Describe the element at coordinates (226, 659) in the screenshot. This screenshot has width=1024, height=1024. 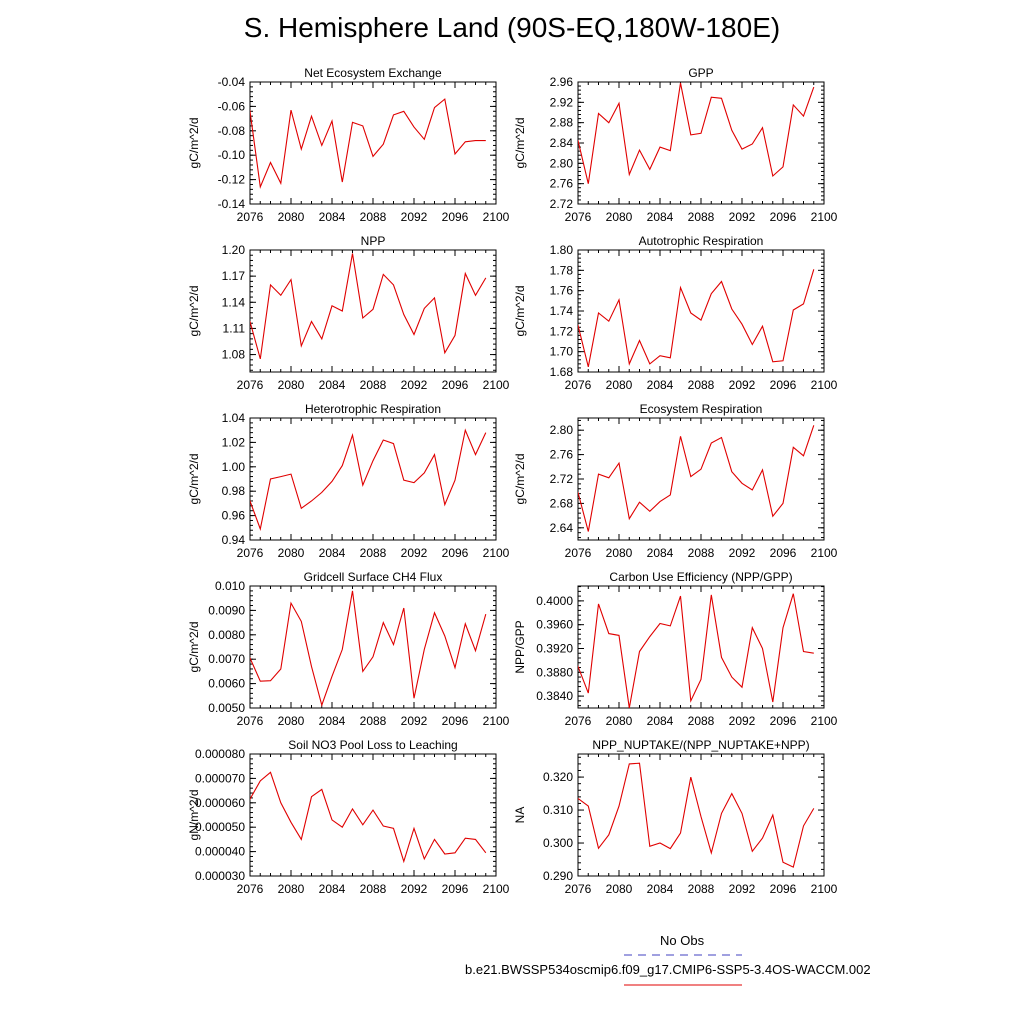
I see `y-tick-label: 0.0070` at that location.